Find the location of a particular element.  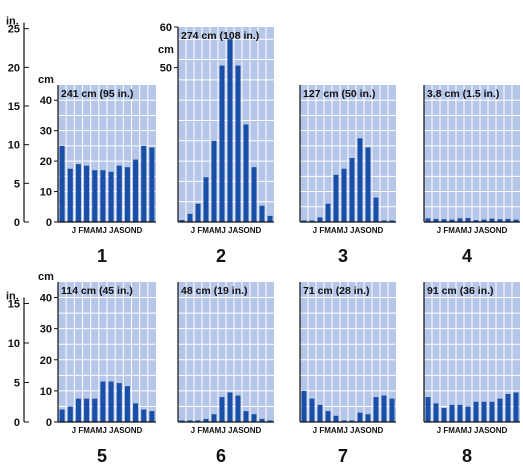

climate-panel-2: 274 cm (108 in.) J FMAMJ JASOND 2 50 60 cm is located at coordinates (216, 144).